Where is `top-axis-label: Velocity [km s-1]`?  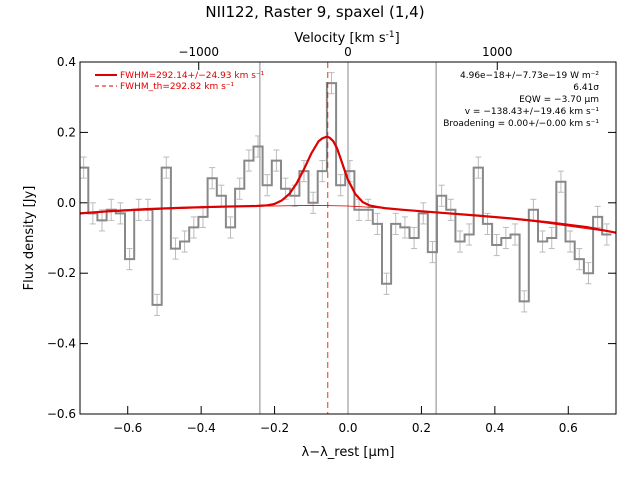
top-axis-label: Velocity [km s-1] is located at coordinates (346, 38).